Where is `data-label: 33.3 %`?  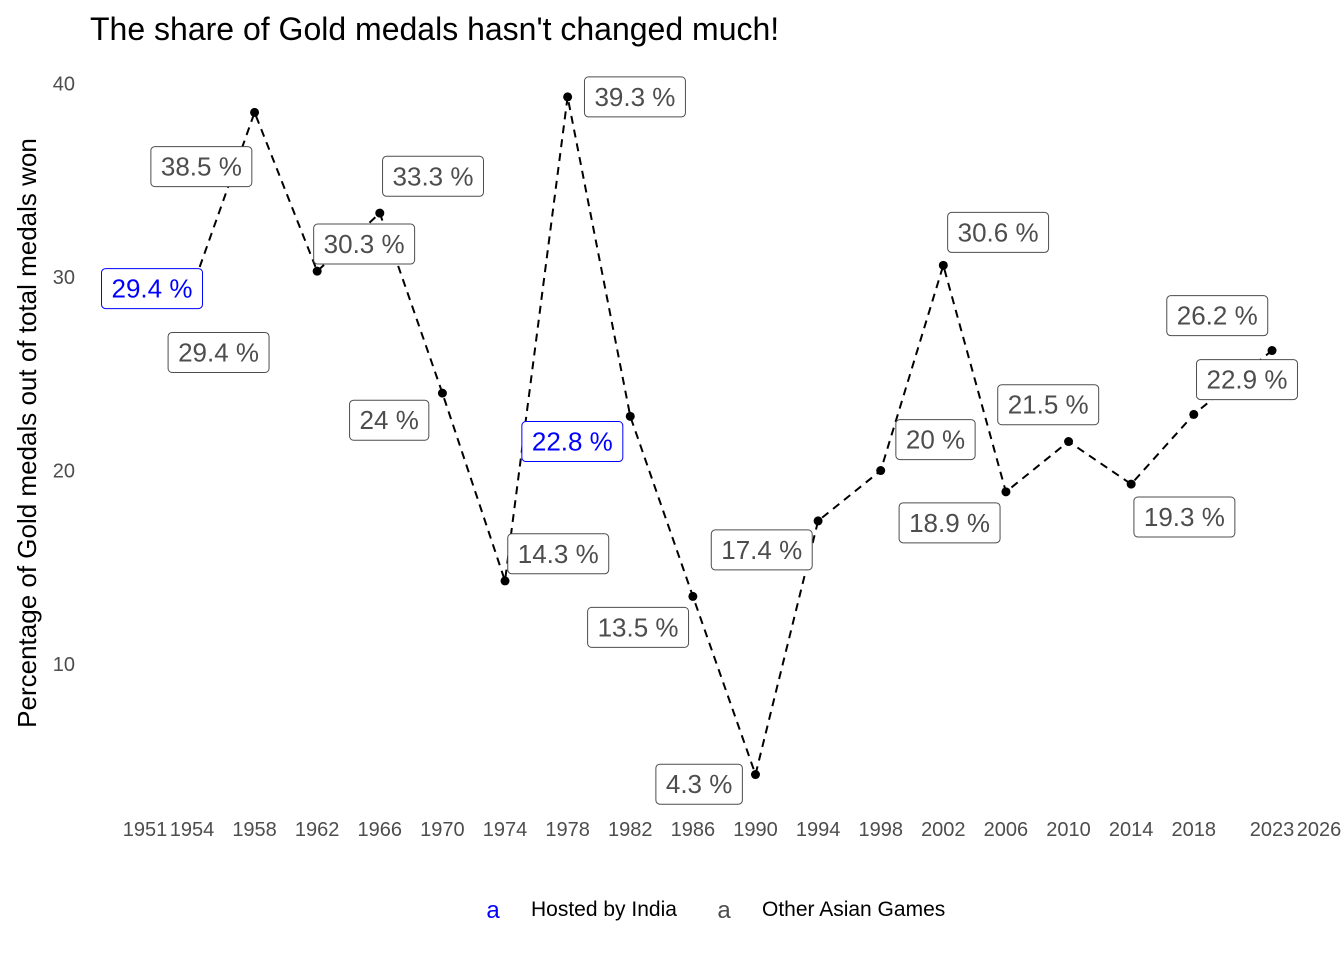 data-label: 33.3 % is located at coordinates (433, 176).